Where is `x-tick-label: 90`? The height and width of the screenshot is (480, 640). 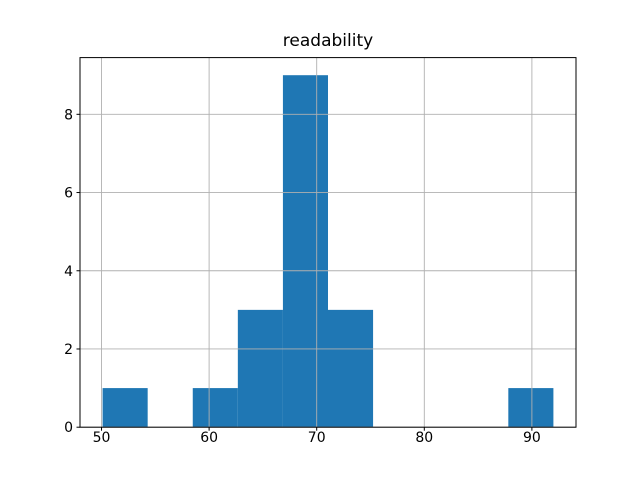 x-tick-label: 90 is located at coordinates (532, 438).